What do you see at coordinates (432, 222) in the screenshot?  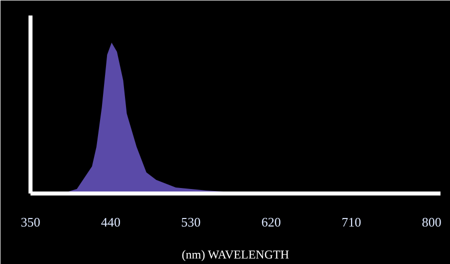 I see `x-tick-label: 800` at bounding box center [432, 222].